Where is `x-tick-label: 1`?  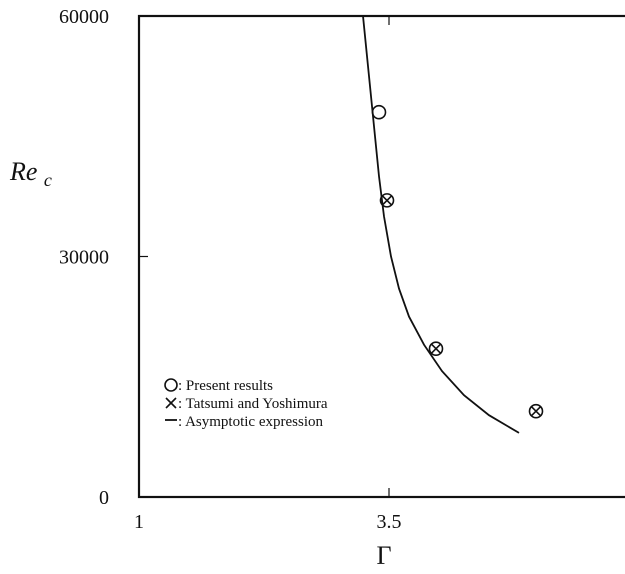 x-tick-label: 1 is located at coordinates (139, 522).